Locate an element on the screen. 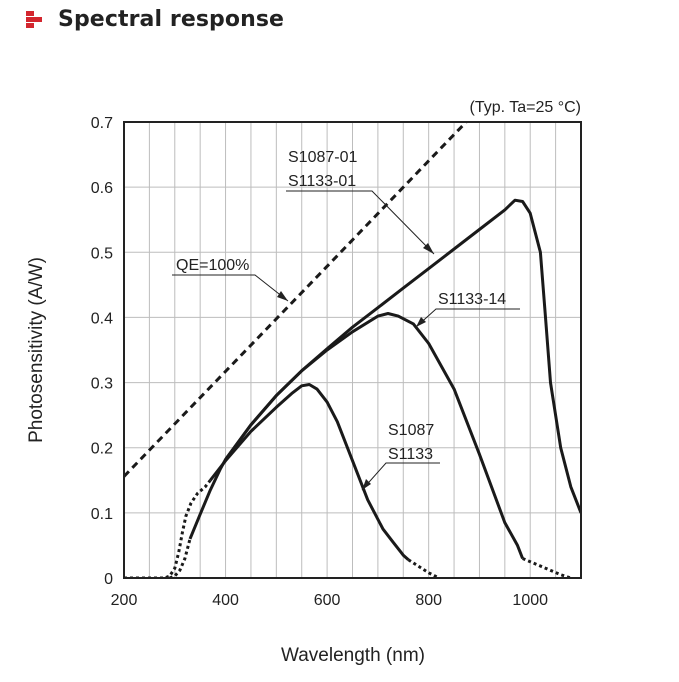  s1133-label: S1133 is located at coordinates (410, 454).